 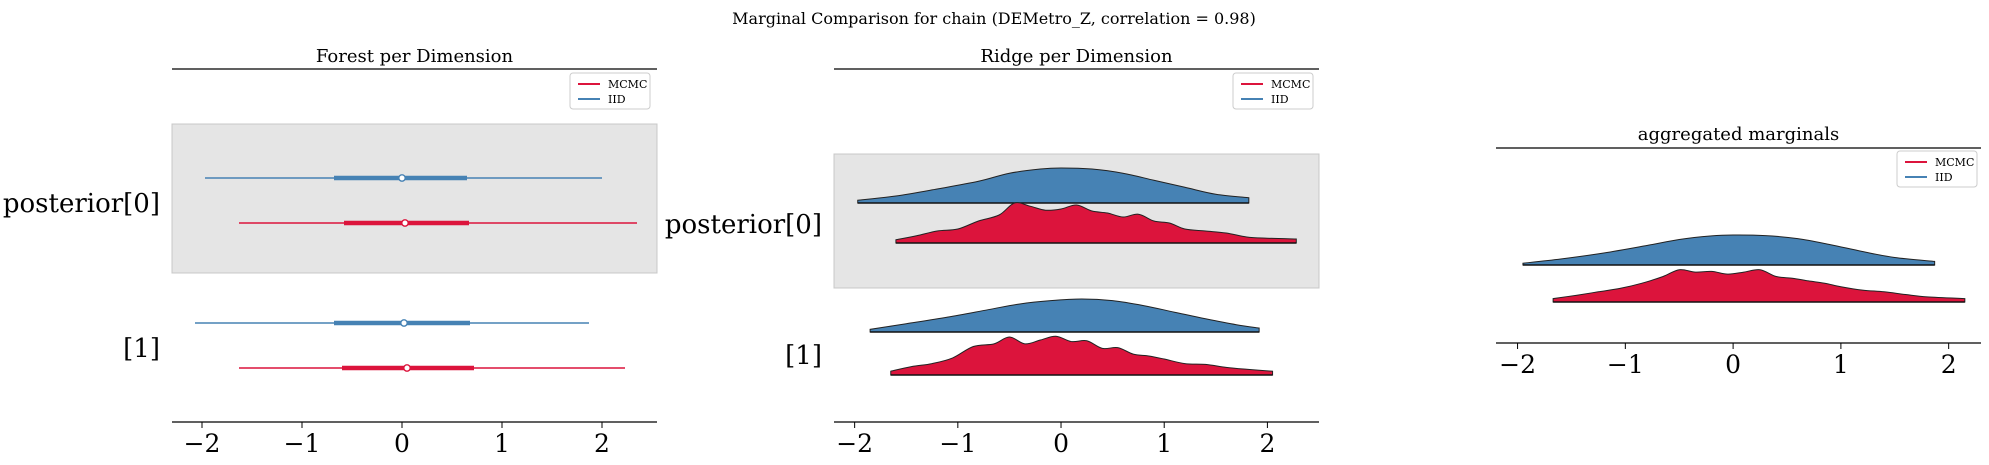 I want to click on panel-title: Forest per Dimension, so click(x=415, y=56).